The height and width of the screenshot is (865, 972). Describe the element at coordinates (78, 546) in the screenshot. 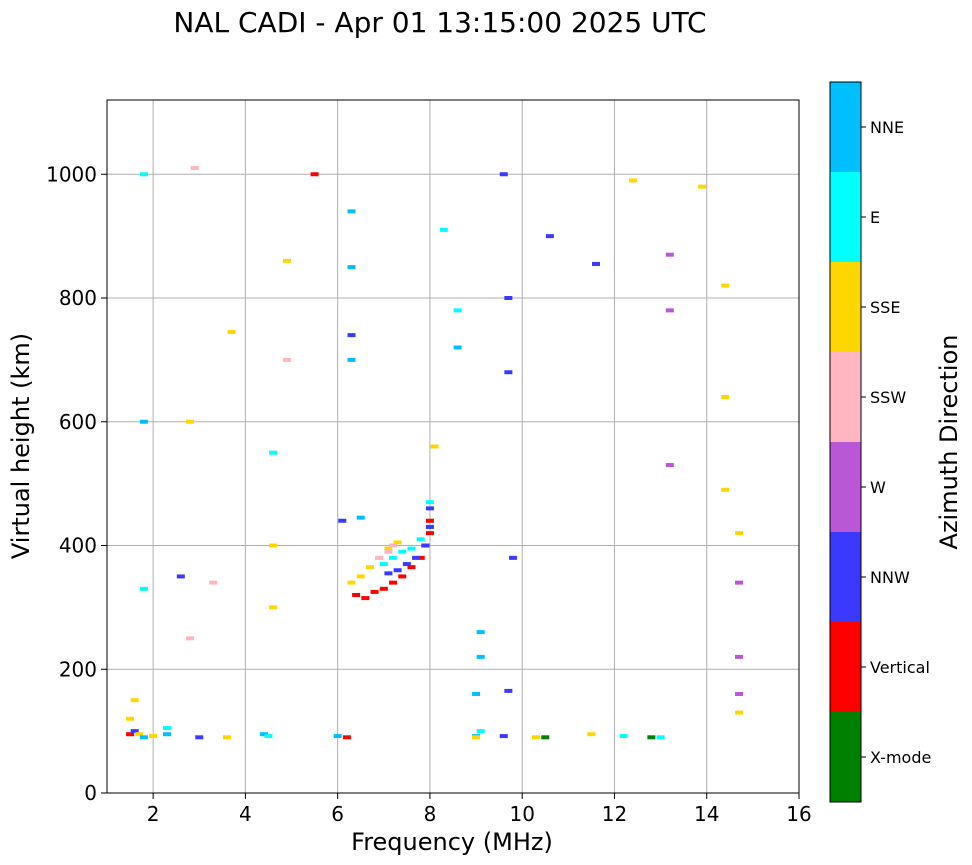

I see `y-tick-label: 400` at that location.